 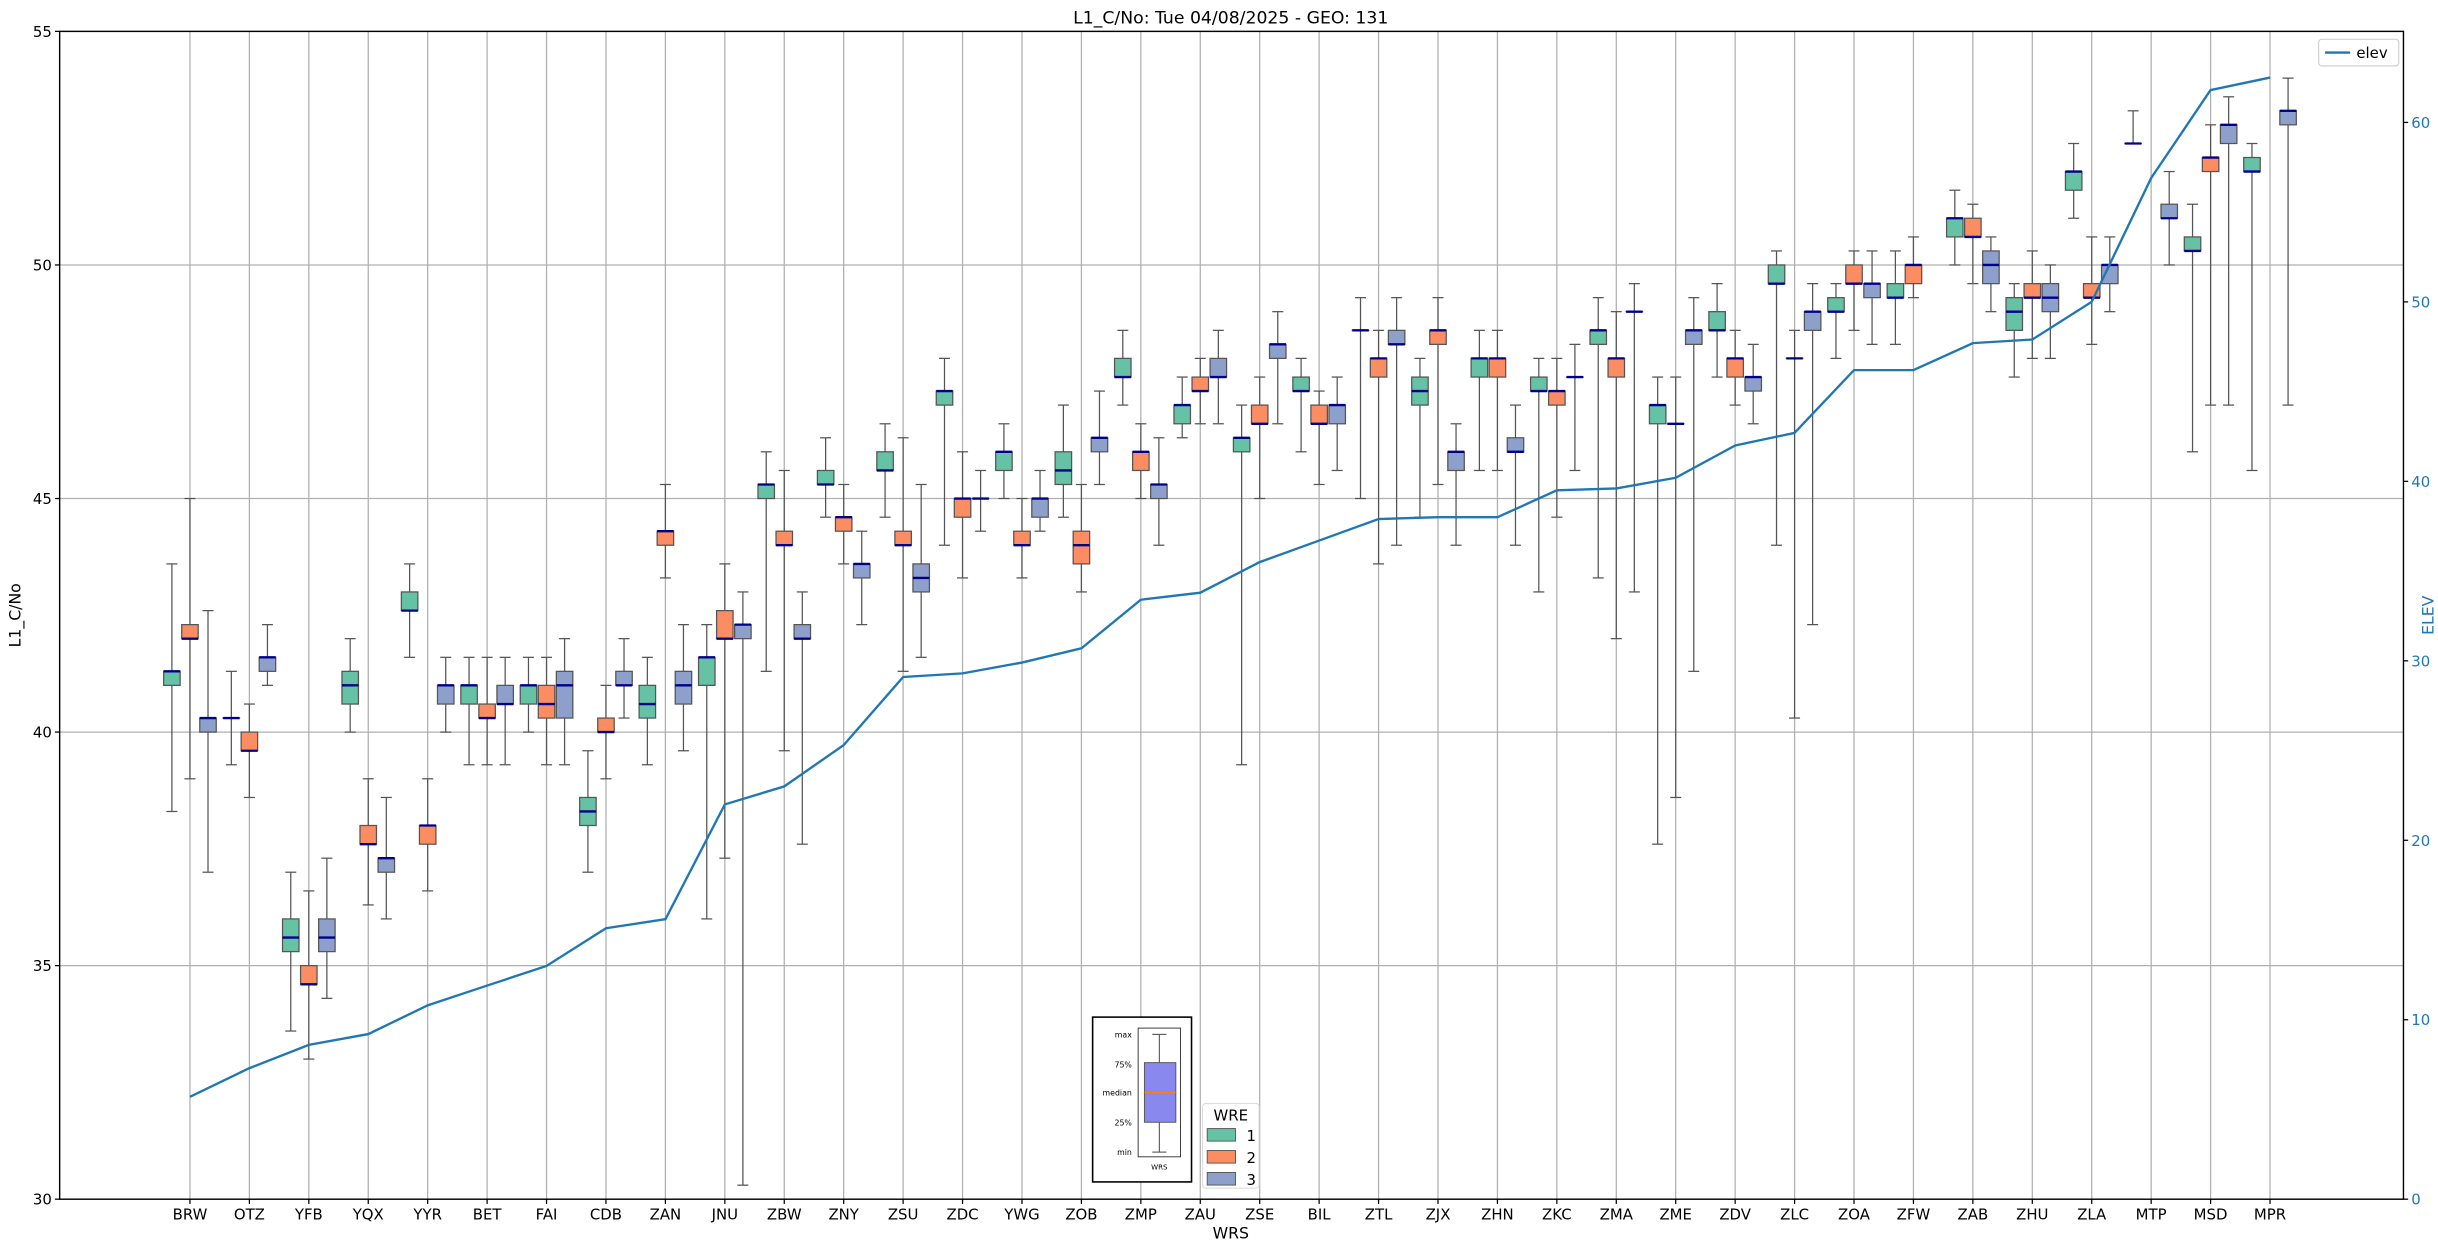 What do you see at coordinates (1438, 1215) in the screenshot?
I see `x-tick-label: ZJX` at bounding box center [1438, 1215].